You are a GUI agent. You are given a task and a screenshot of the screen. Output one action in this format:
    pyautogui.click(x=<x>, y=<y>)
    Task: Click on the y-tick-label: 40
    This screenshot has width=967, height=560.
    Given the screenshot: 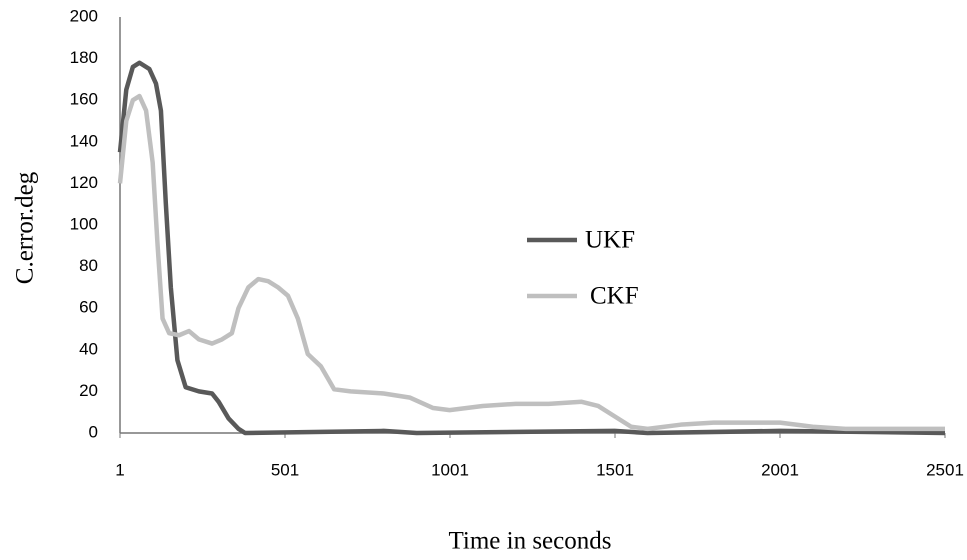 What is the action you would take?
    pyautogui.click(x=88, y=348)
    